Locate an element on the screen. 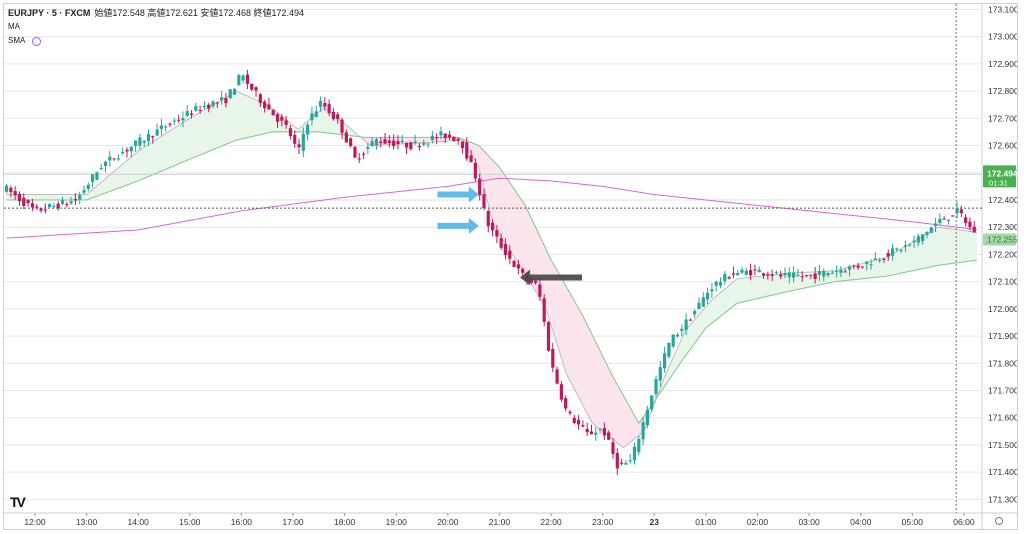  indicator-sma: SMA is located at coordinates (17, 40).